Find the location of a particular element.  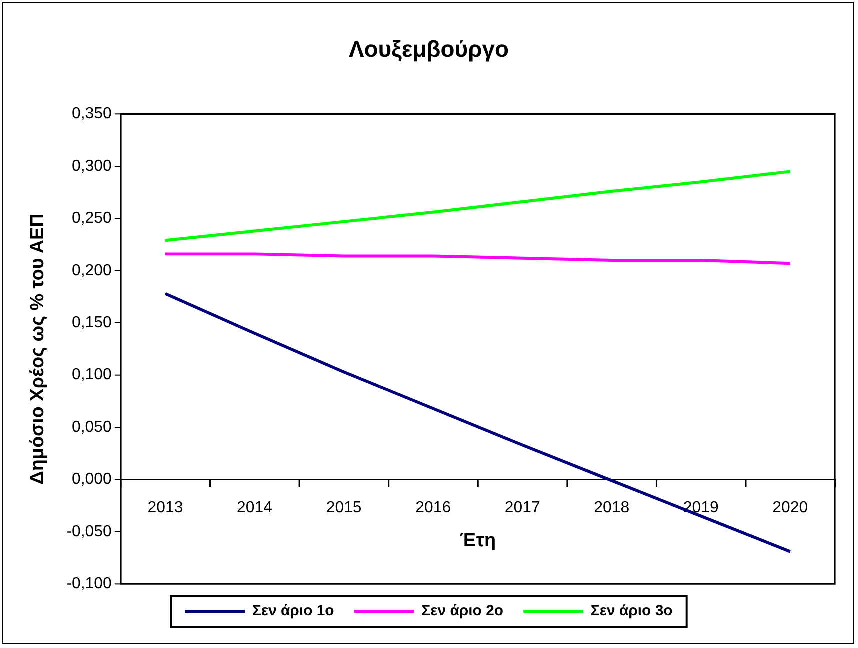

y-tick-label: -0,050 is located at coordinates (89, 531).